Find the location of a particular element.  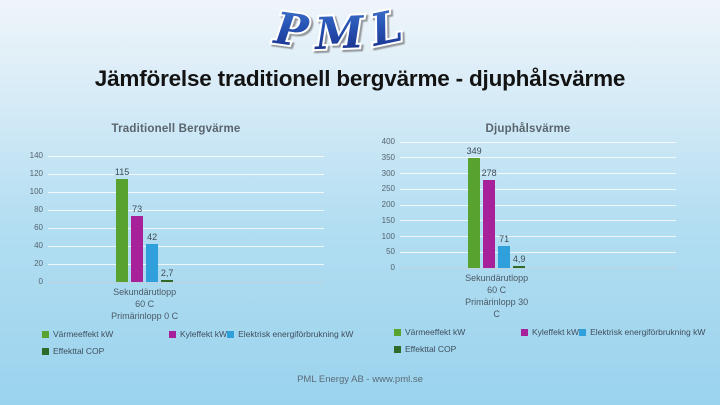

ytick-label: 60 is located at coordinates (38, 227).